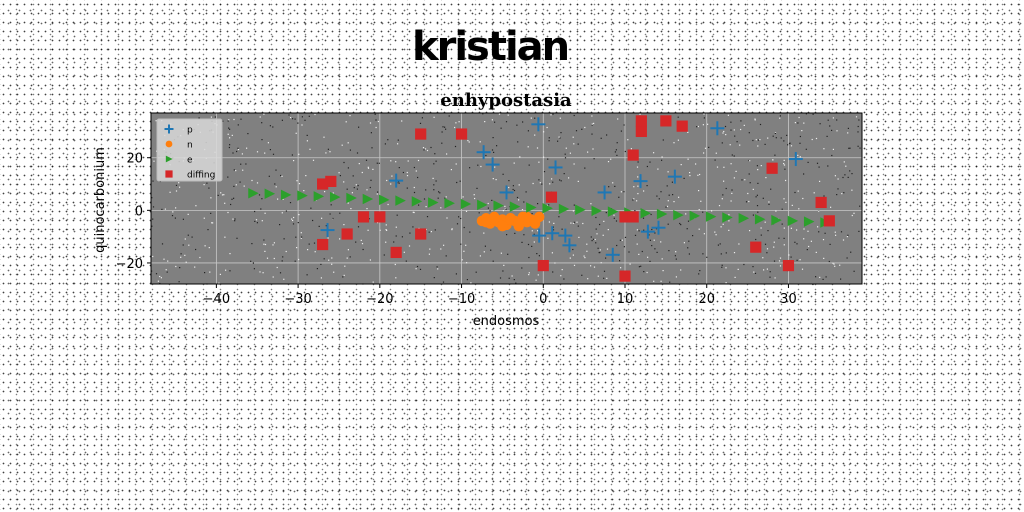 The image size is (1024, 512). I want to click on data-point-n, so click(535, 221).